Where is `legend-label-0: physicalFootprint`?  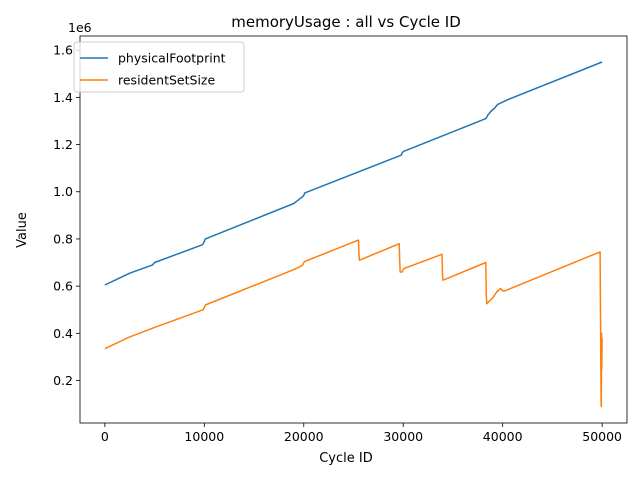 legend-label-0: physicalFootprint is located at coordinates (172, 58).